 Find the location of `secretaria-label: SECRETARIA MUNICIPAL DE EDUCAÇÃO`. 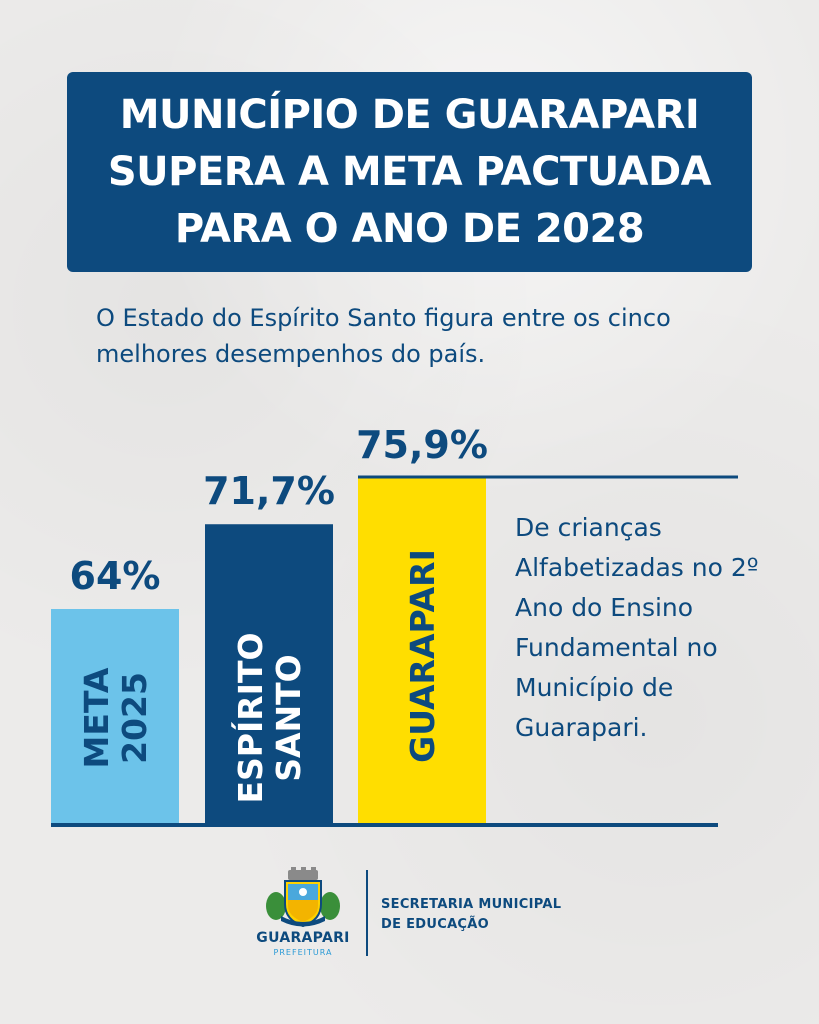

secretaria-label: SECRETARIA MUNICIPAL DE EDUCAÇÃO is located at coordinates (471, 915).